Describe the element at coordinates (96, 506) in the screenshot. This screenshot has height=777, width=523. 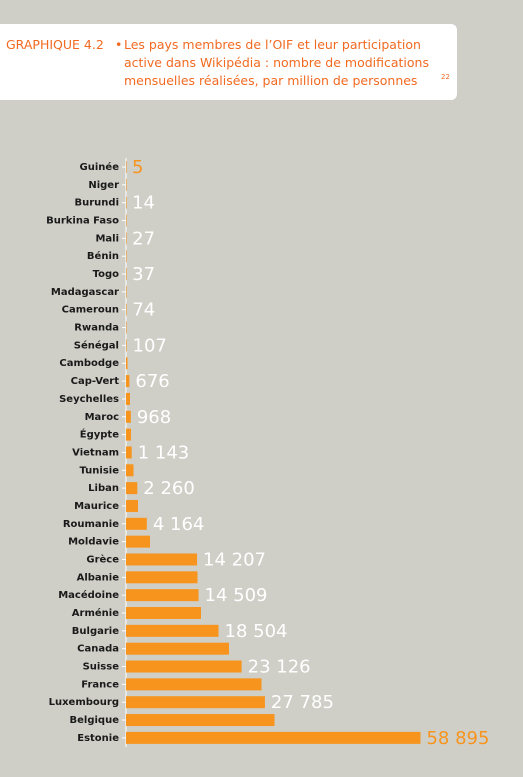
I see `y-tick-label: Maurice` at that location.